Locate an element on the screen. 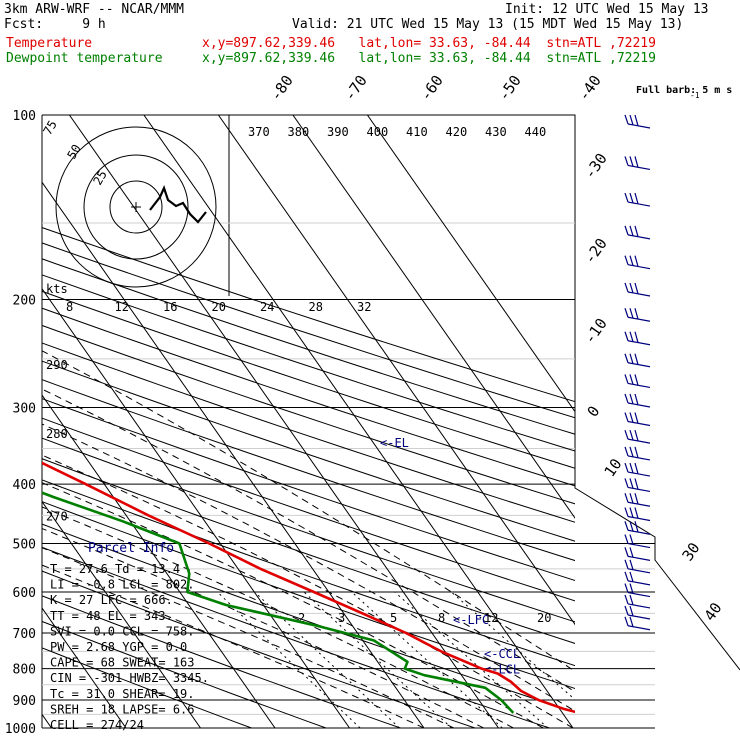 Image resolution: width=740 pixels, height=740 pixels. theta-label: 280 is located at coordinates (57, 434).